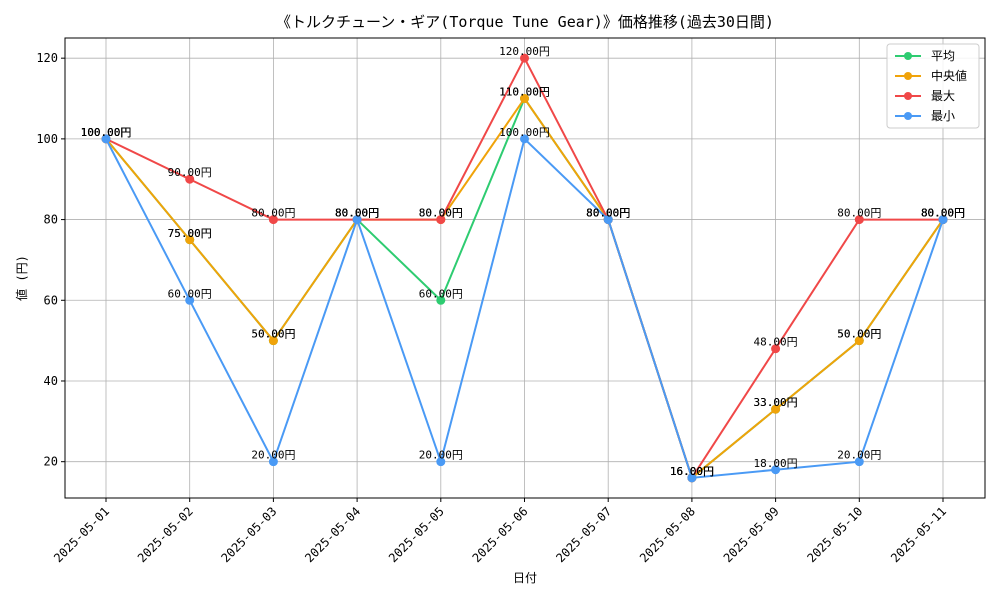  Describe the element at coordinates (51, 220) in the screenshot. I see `y-tick-label: 80` at that location.